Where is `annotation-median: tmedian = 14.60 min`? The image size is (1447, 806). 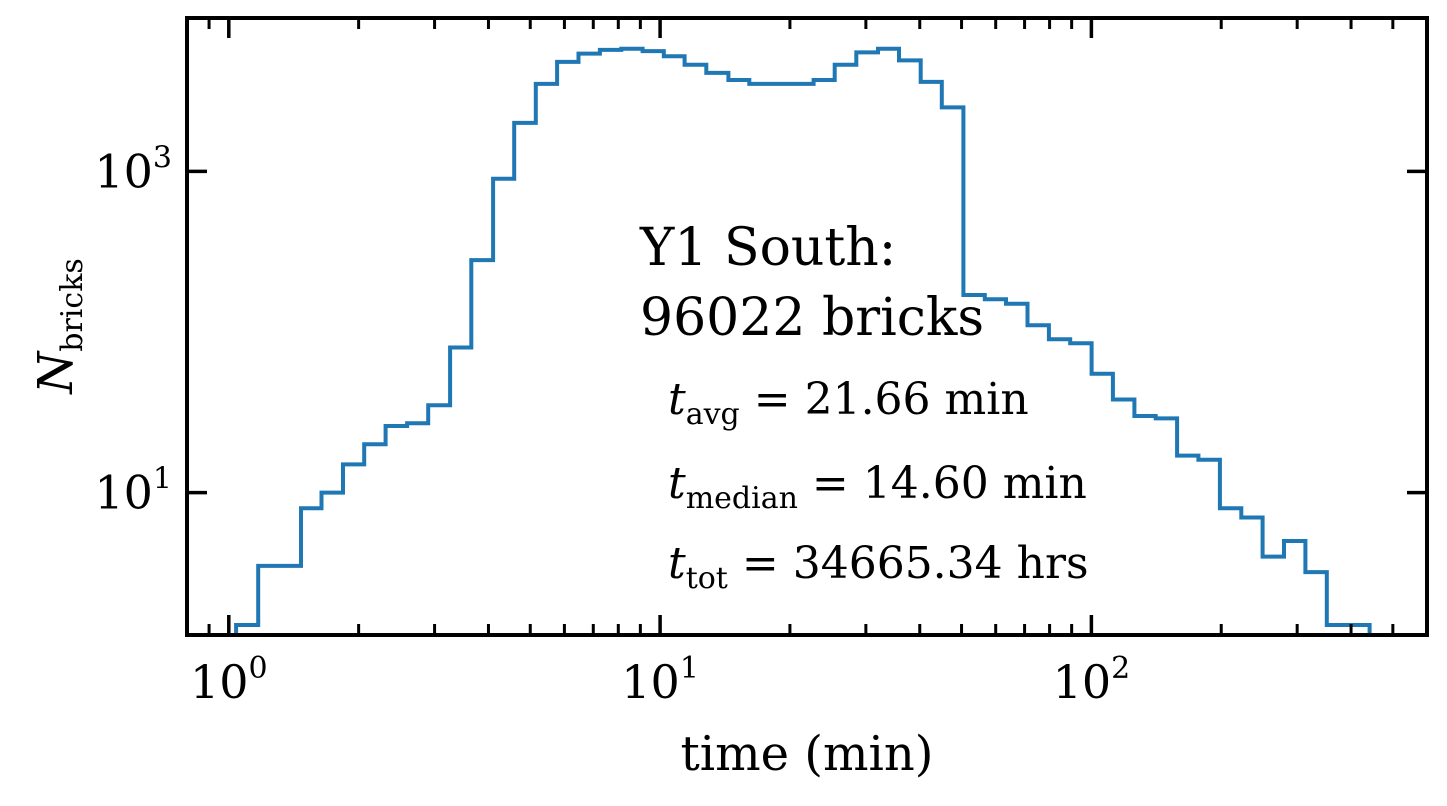 annotation-median: tmedian = 14.60 min is located at coordinates (877, 487).